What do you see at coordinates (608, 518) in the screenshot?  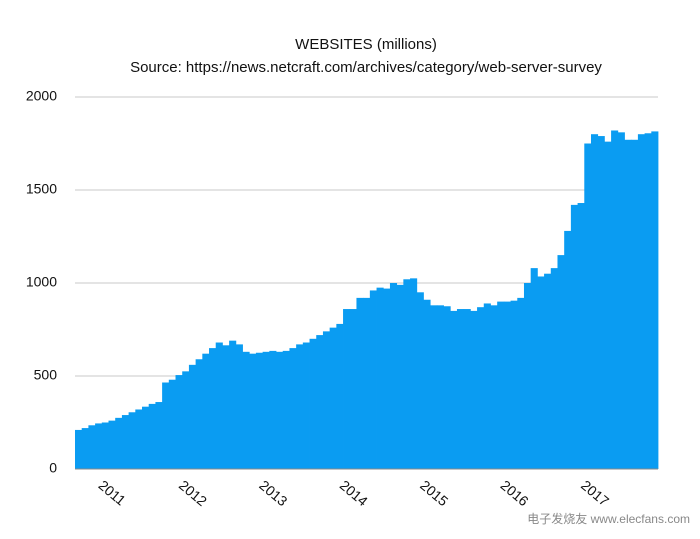 I see `watermark: 电子发烧友 www.elecfans.com` at bounding box center [608, 518].